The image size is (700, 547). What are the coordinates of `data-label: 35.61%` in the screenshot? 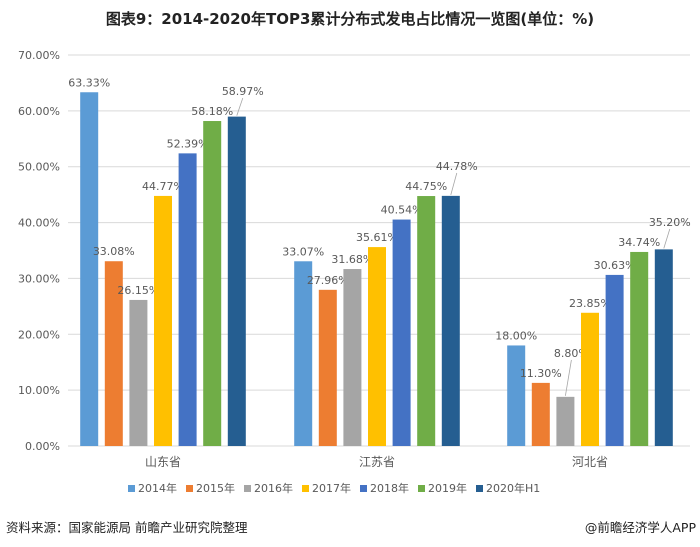 It's located at (377, 237).